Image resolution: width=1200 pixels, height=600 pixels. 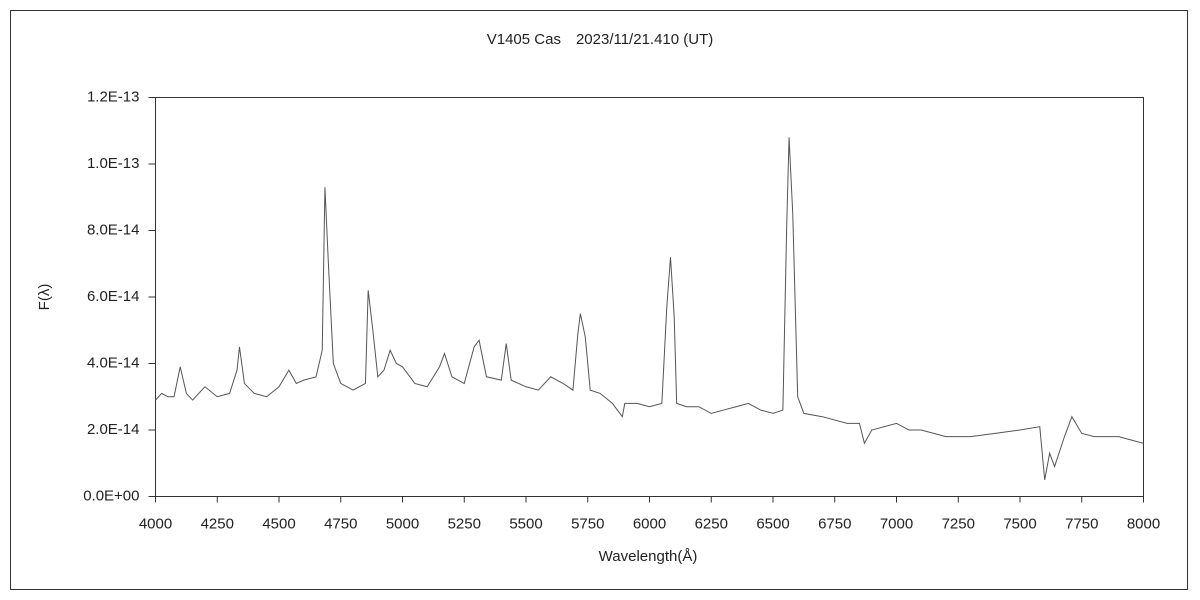 What do you see at coordinates (1143, 523) in the screenshot?
I see `x-tick-label: 8000` at bounding box center [1143, 523].